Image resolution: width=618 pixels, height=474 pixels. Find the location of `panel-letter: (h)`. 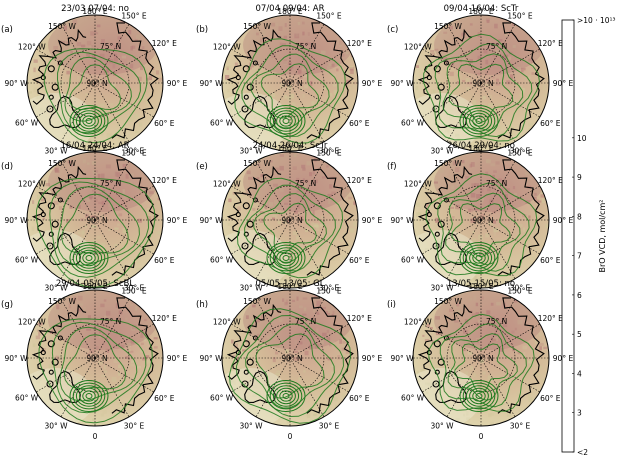

panel-letter: (h) is located at coordinates (202, 305).